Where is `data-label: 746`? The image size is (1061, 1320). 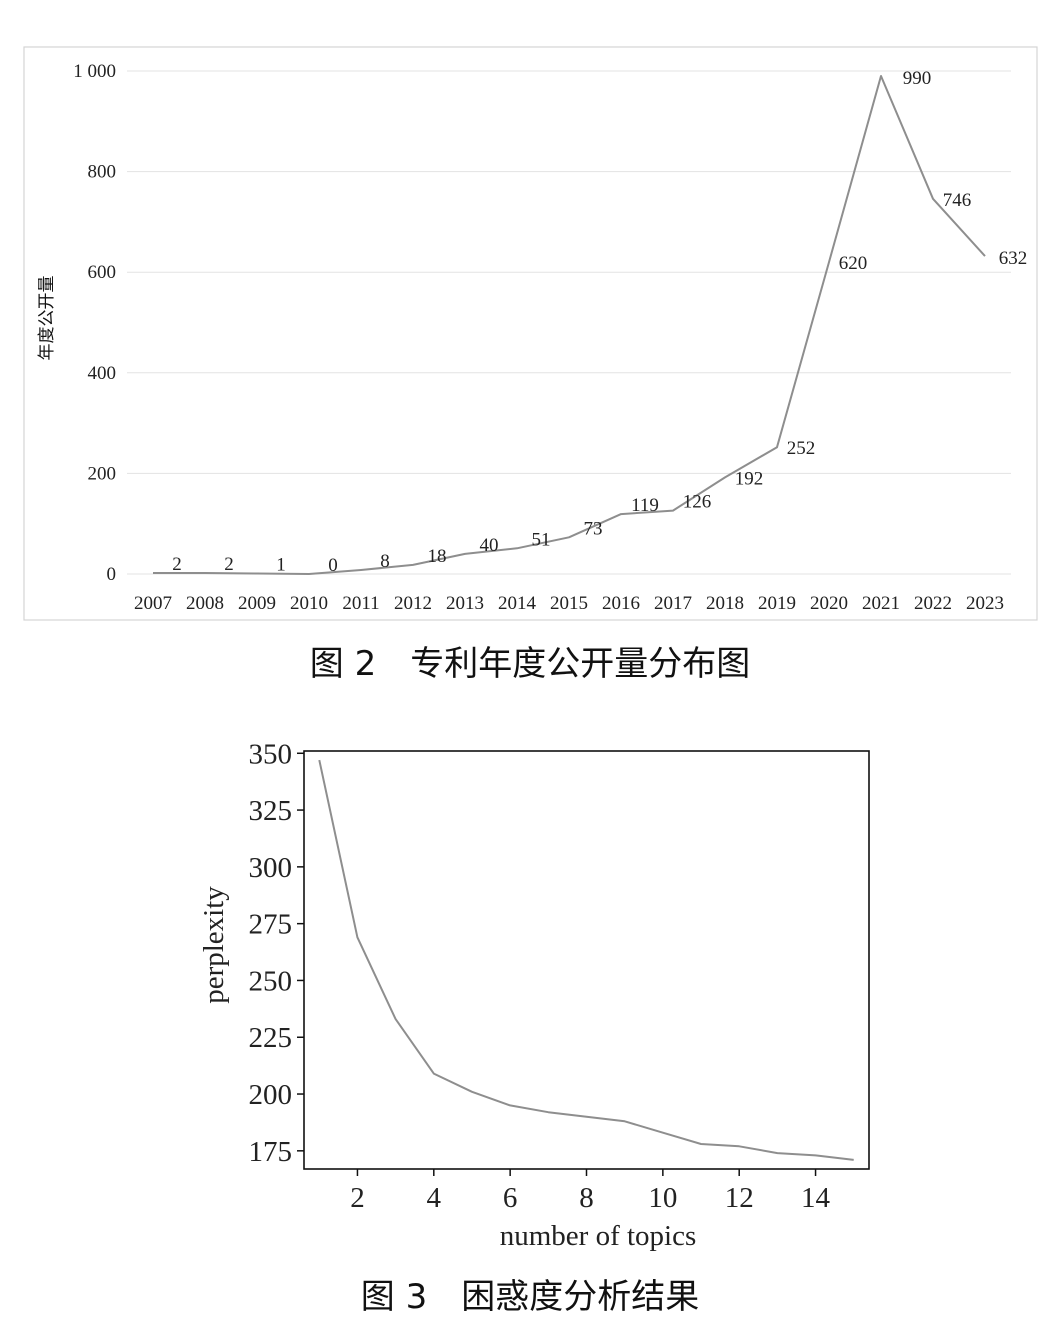 data-label: 746 is located at coordinates (957, 200).